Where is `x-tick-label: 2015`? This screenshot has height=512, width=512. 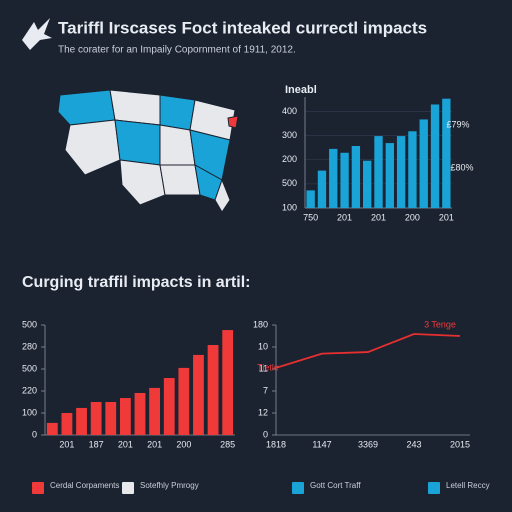
x-tick-label: 2015 is located at coordinates (460, 444).